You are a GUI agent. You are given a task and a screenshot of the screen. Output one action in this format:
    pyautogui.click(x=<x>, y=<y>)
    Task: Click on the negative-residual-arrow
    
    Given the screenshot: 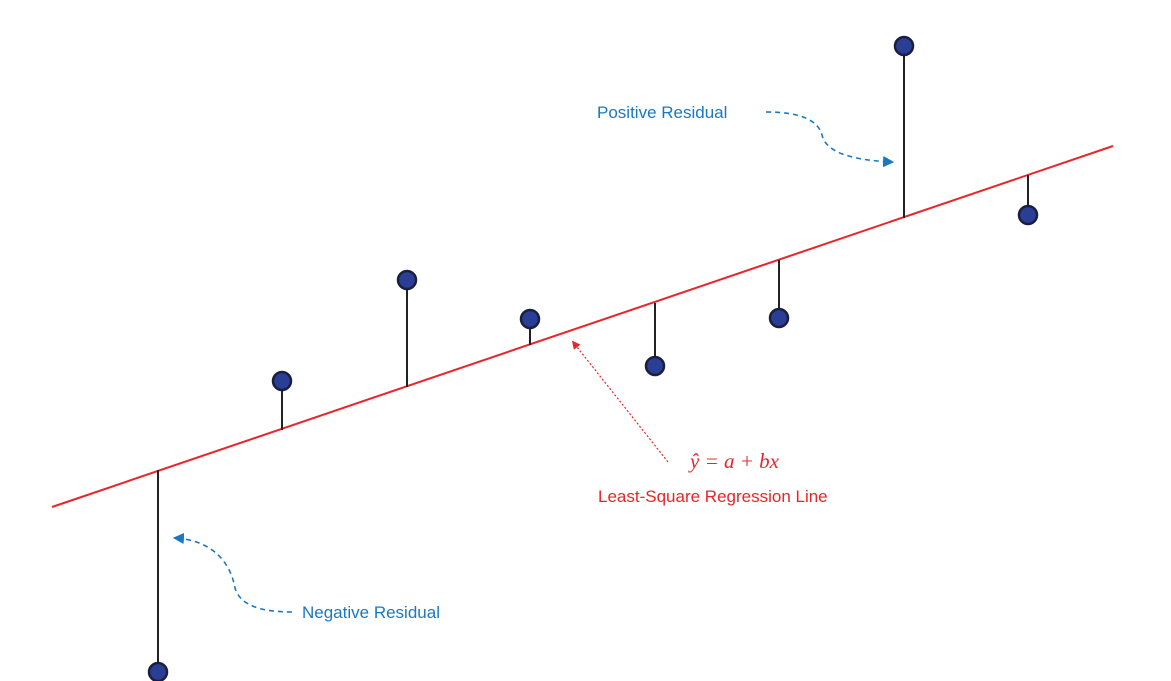 What is the action you would take?
    pyautogui.click(x=232, y=572)
    